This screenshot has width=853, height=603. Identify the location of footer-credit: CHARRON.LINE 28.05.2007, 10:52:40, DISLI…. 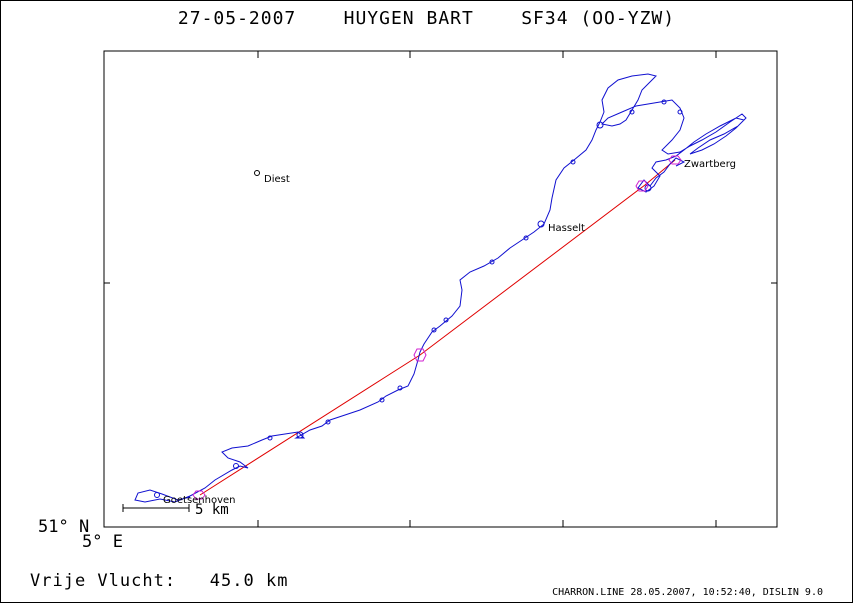
(687, 592).